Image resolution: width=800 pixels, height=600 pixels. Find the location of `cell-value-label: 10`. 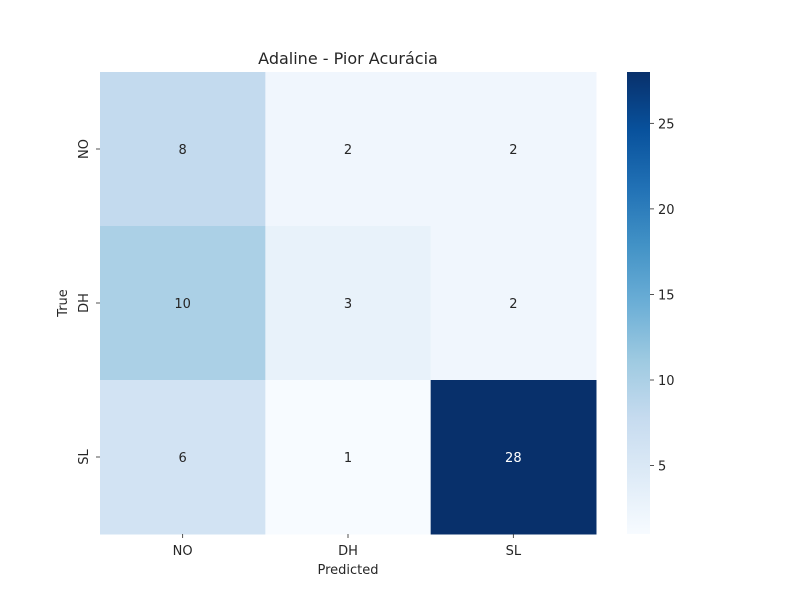

cell-value-label: 10 is located at coordinates (182, 304).